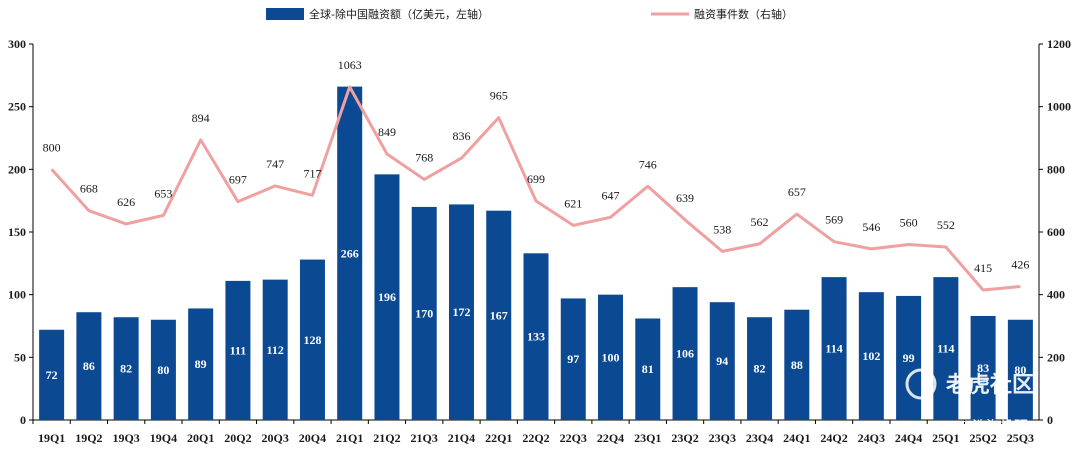  Describe the element at coordinates (921, 384) in the screenshot. I see `tiger-logo-icon` at that location.